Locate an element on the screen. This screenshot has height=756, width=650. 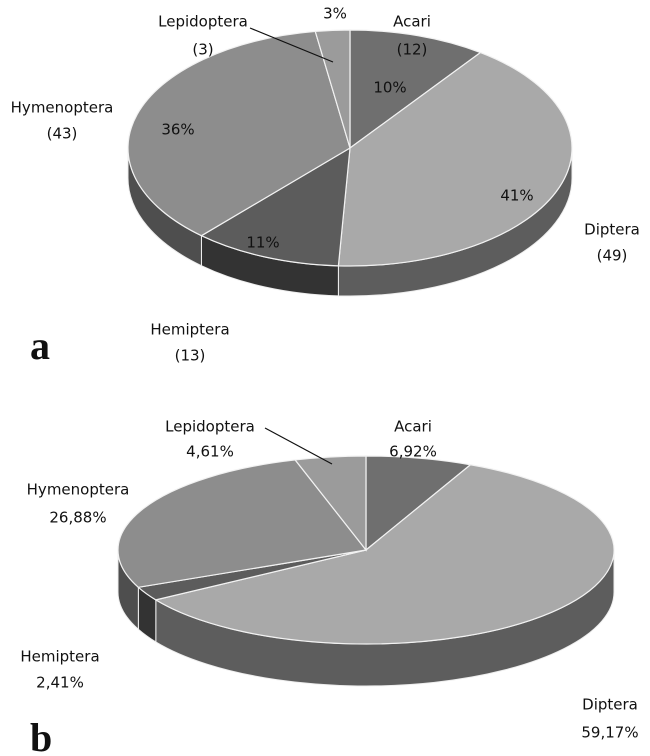
panel-label: b is located at coordinates (41, 735).